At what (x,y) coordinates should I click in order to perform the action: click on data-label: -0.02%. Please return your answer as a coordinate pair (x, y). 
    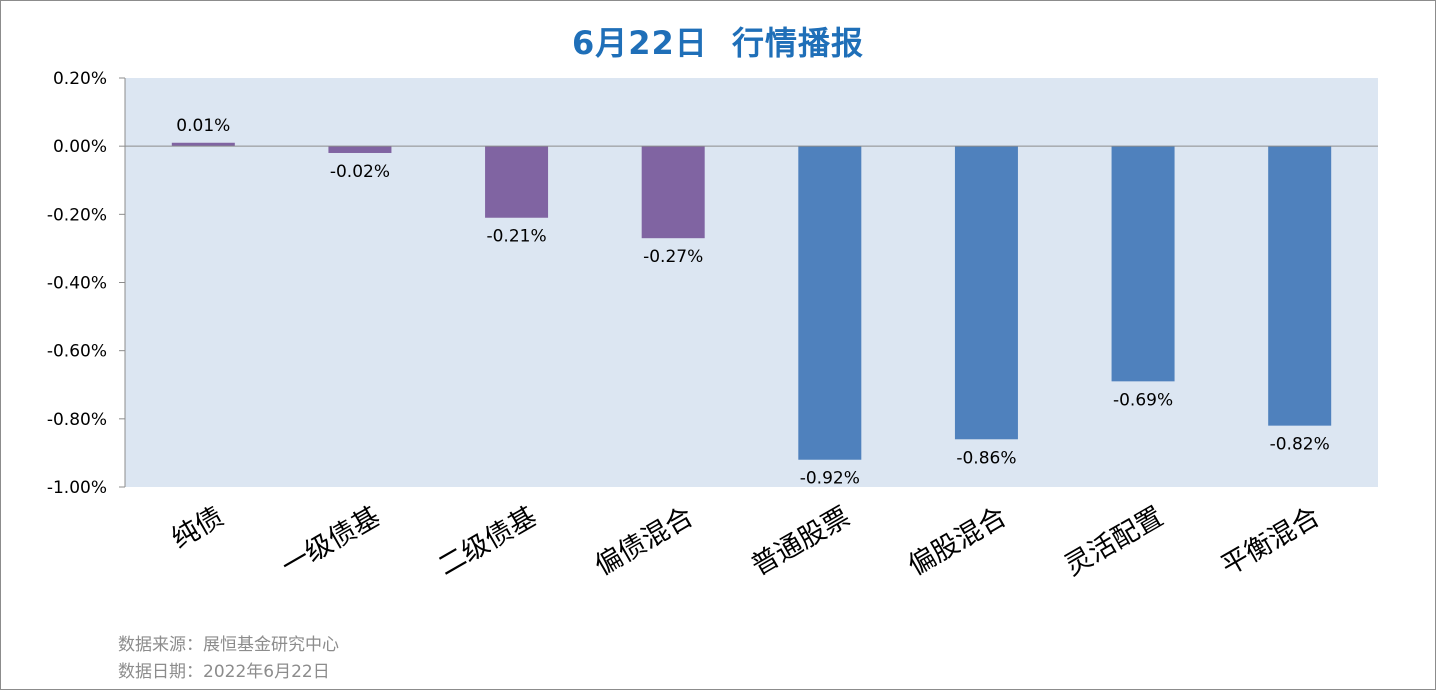
    Looking at the image, I should click on (360, 172).